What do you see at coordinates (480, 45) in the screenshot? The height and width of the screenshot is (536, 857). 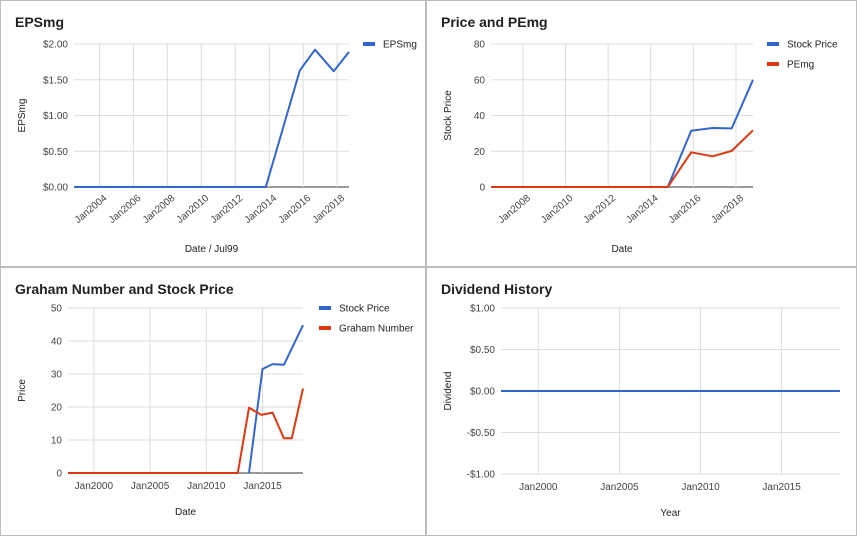 I see `y-tick-label: 80` at bounding box center [480, 45].